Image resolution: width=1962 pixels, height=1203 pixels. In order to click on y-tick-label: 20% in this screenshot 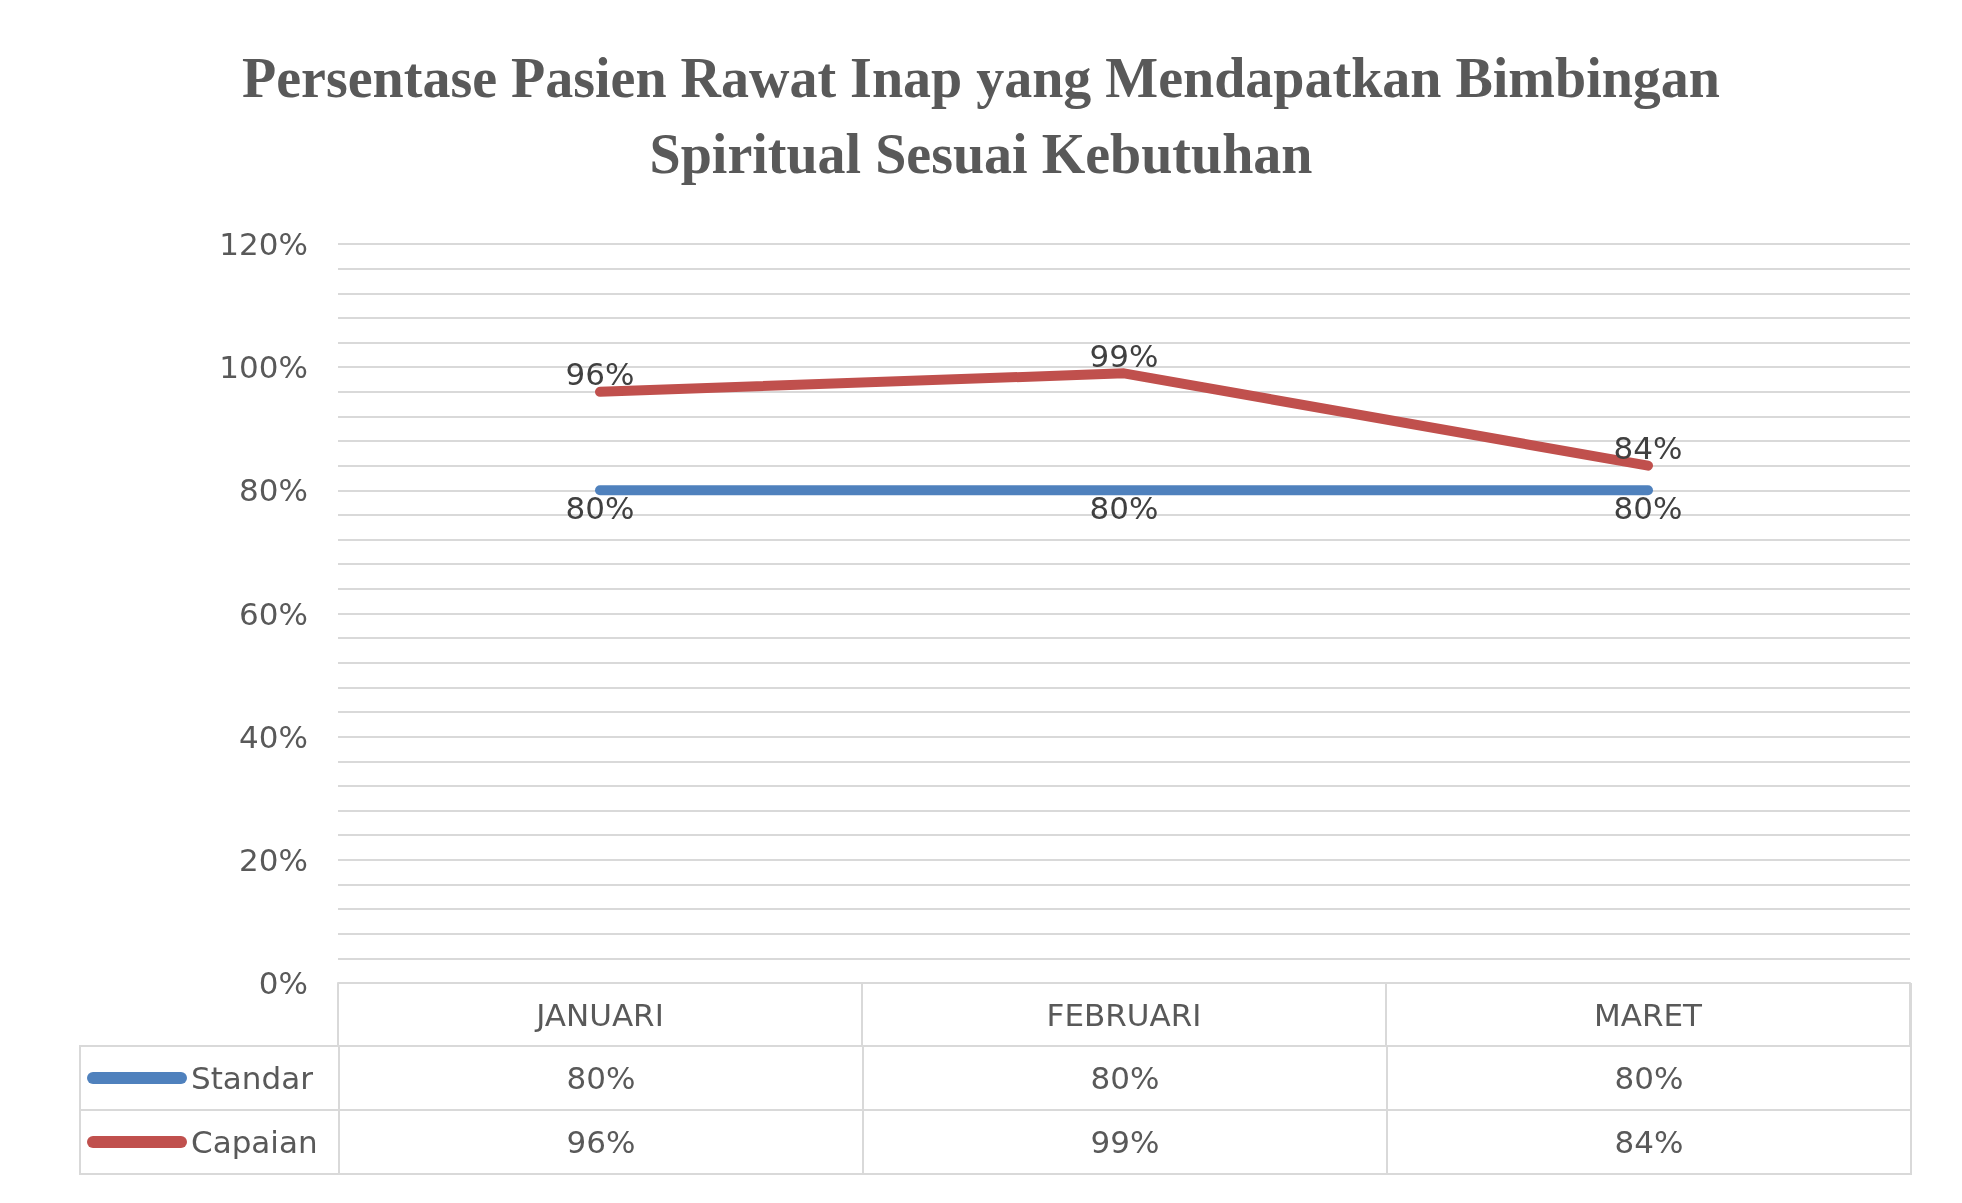, I will do `click(273, 859)`.